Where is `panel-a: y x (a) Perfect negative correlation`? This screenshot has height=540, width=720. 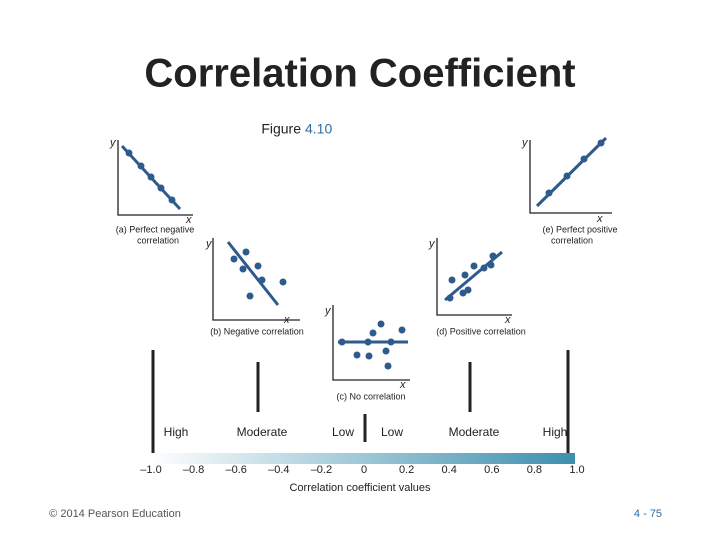
panel-a: y x (a) Perfect negative correlation is located at coordinates (151, 191).